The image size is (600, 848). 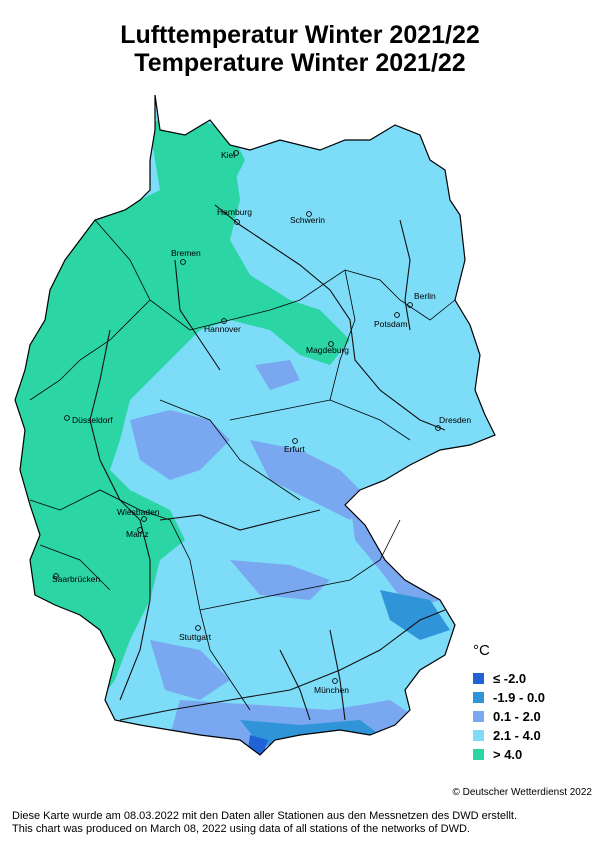 I want to click on city-label-magdeburg: Magdeburg, so click(x=327, y=350).